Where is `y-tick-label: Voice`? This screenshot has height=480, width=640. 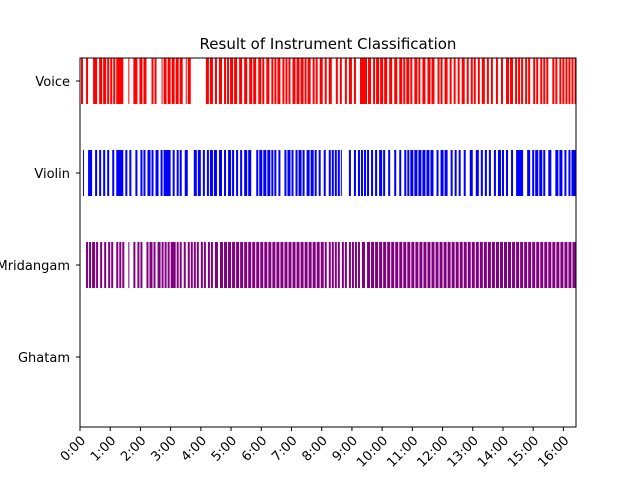 y-tick-label: Voice is located at coordinates (52, 82).